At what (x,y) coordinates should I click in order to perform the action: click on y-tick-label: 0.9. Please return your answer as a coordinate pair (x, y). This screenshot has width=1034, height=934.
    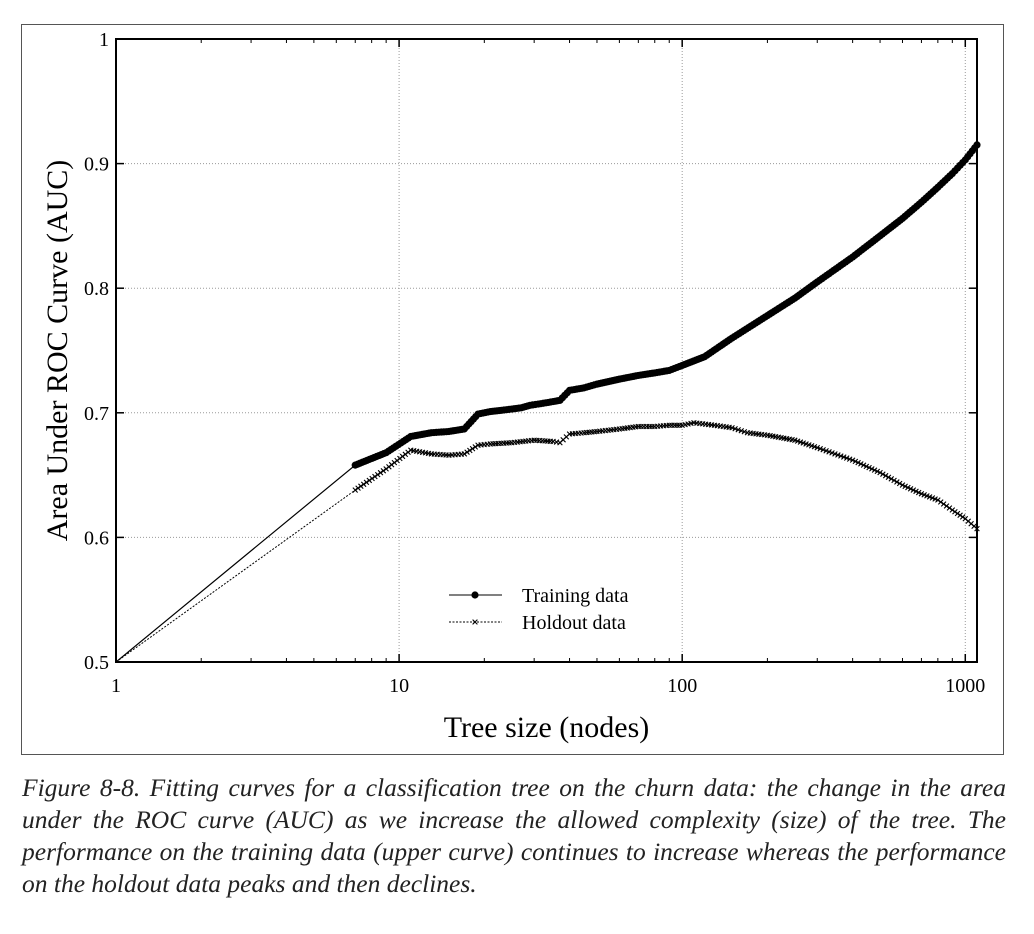
    Looking at the image, I should click on (96, 165).